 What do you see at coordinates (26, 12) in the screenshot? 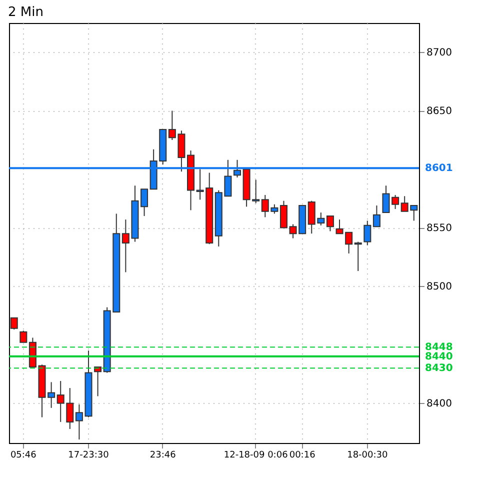
I see `chart-title: 2 Min` at bounding box center [26, 12].